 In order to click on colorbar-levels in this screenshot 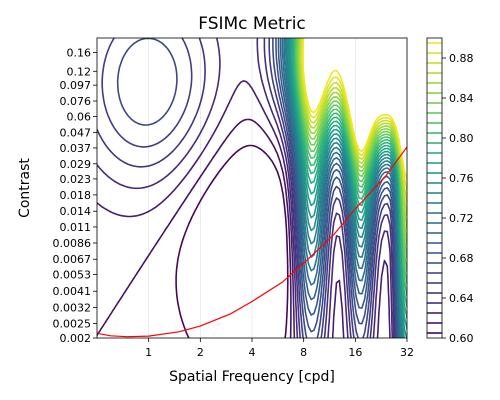, I will do `click(434, 188)`.